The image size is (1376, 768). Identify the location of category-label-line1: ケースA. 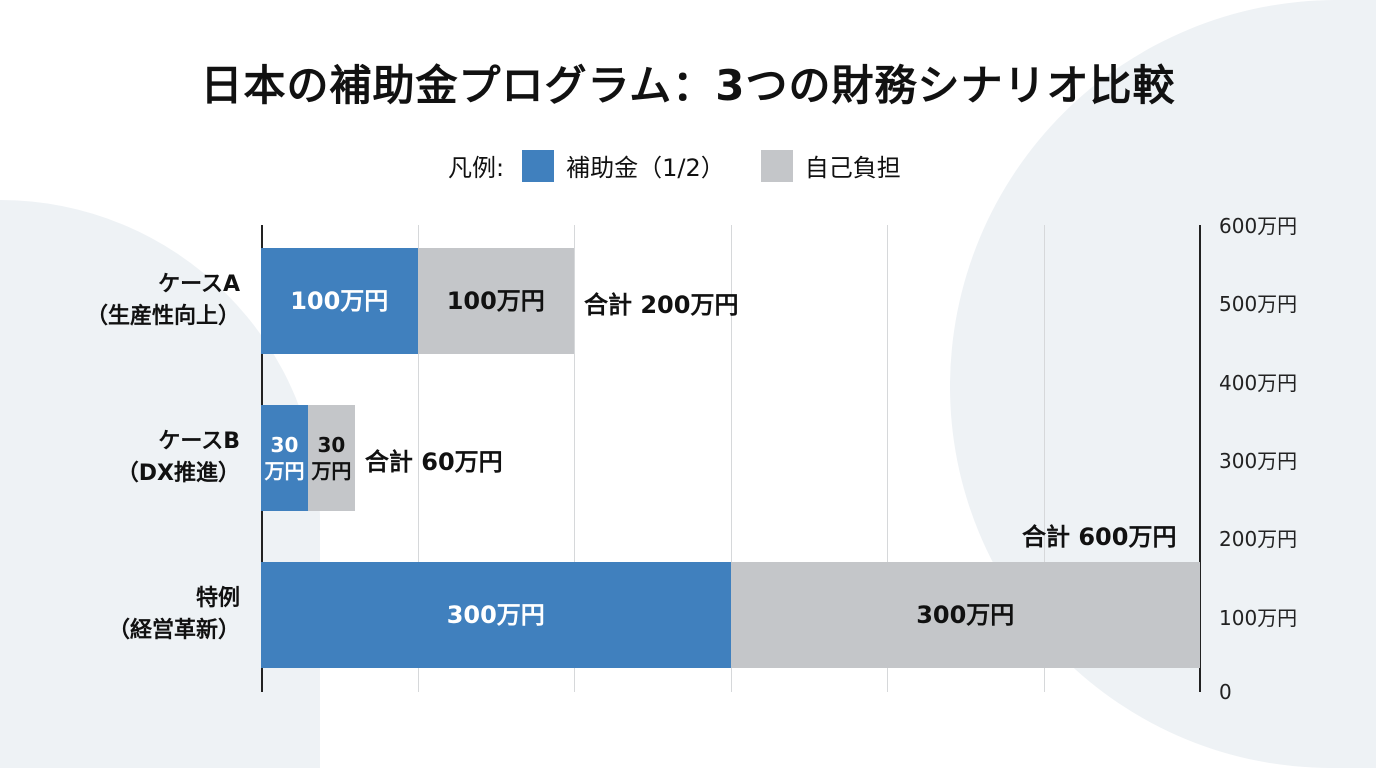
(199, 284).